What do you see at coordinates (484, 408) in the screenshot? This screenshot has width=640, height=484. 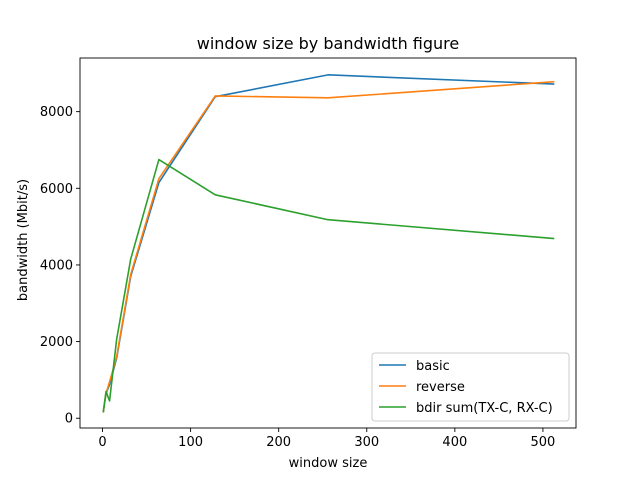 I see `legend-label-2: bdir sum(TX-C, RX-C)` at bounding box center [484, 408].